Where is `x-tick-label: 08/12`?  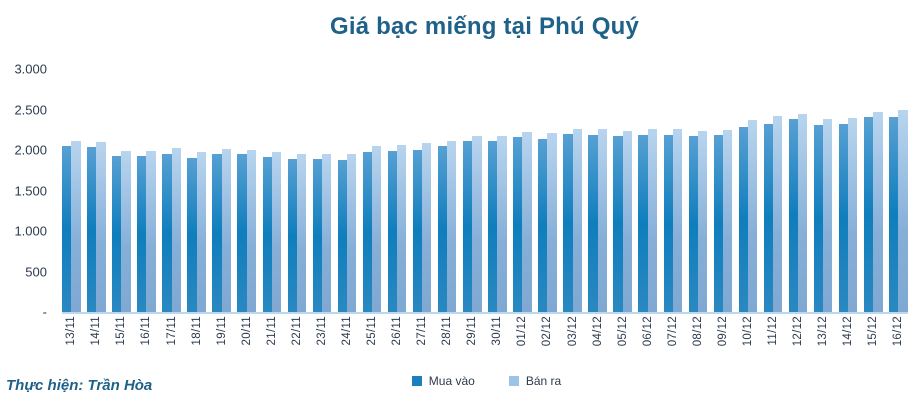 x-tick-label: 08/12 is located at coordinates (698, 341).